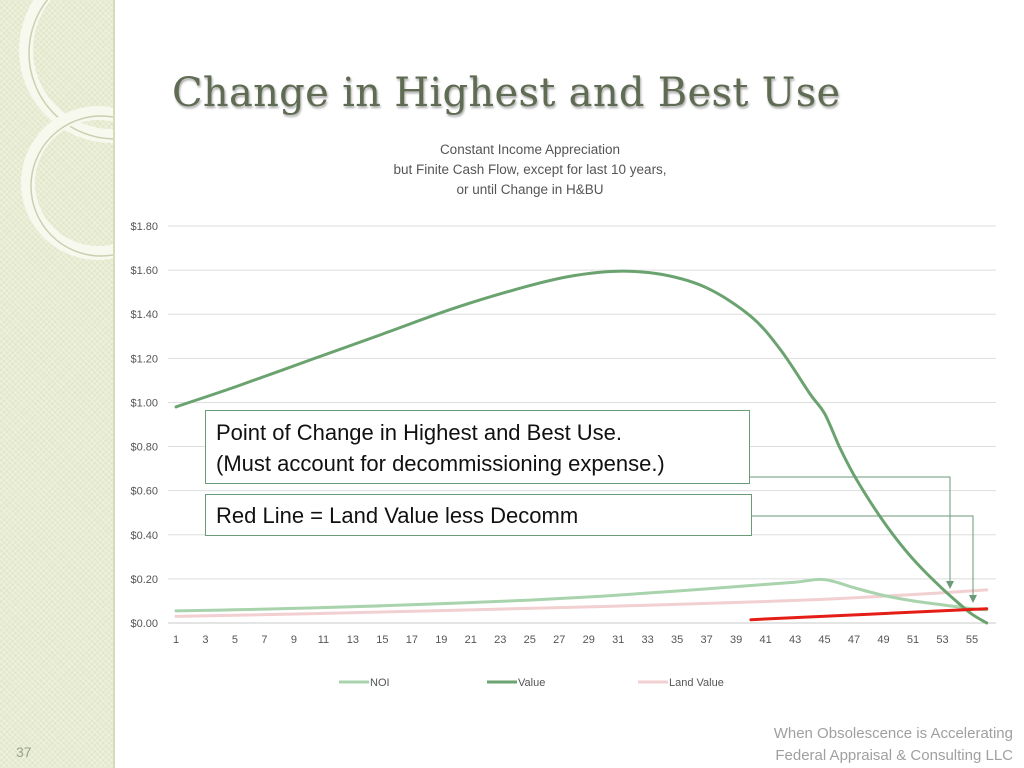 The height and width of the screenshot is (768, 1024). I want to click on x-tick-label: 27, so click(559, 640).